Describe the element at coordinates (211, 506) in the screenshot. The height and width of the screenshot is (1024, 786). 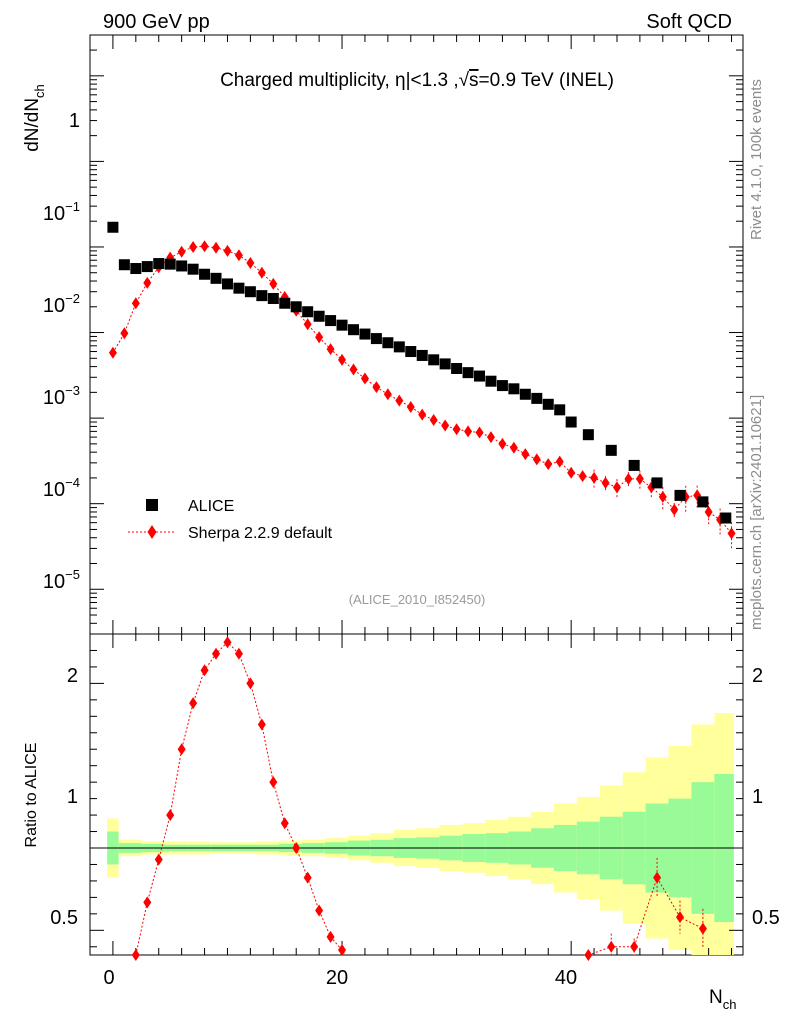
I see `legend-alice-label: ALICE` at that location.